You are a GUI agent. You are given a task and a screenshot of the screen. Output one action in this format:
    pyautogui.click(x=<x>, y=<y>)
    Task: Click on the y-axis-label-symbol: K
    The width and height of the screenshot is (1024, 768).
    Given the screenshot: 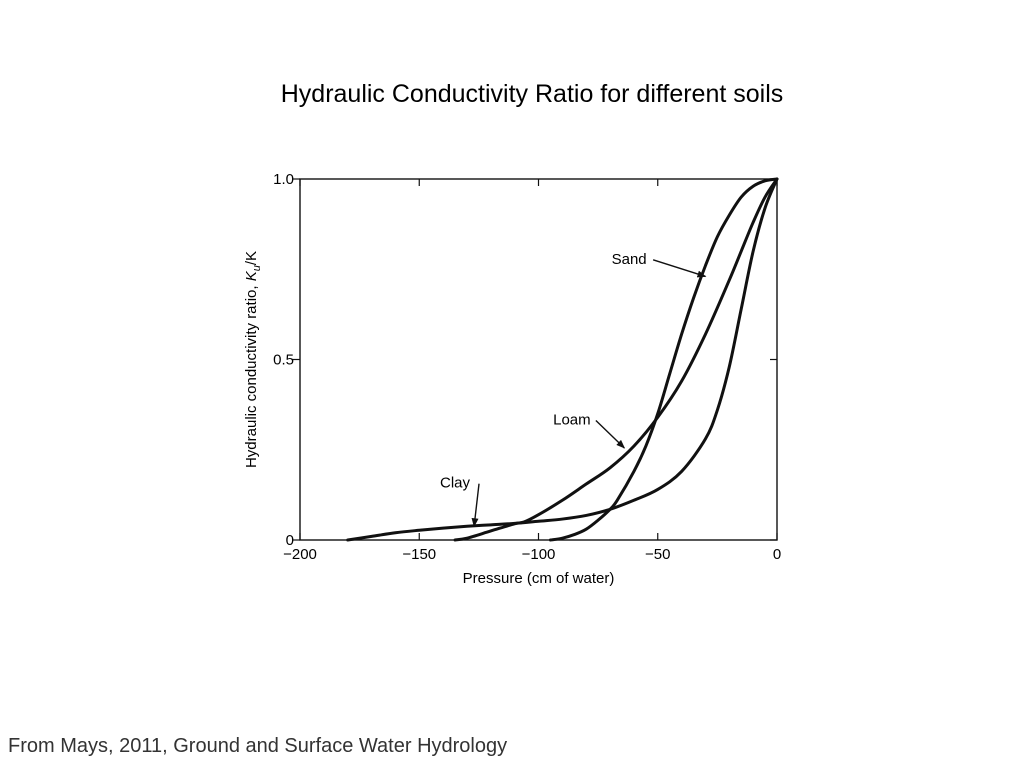 What is the action you would take?
    pyautogui.click(x=251, y=275)
    